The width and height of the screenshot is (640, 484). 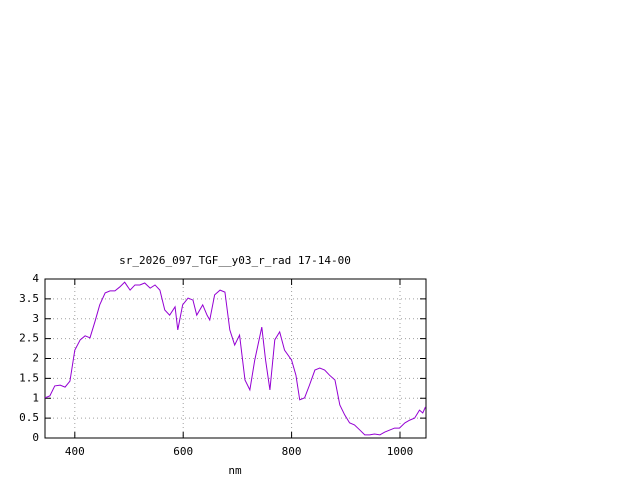 I want to click on y-tick-label: 1.5, so click(x=29, y=377).